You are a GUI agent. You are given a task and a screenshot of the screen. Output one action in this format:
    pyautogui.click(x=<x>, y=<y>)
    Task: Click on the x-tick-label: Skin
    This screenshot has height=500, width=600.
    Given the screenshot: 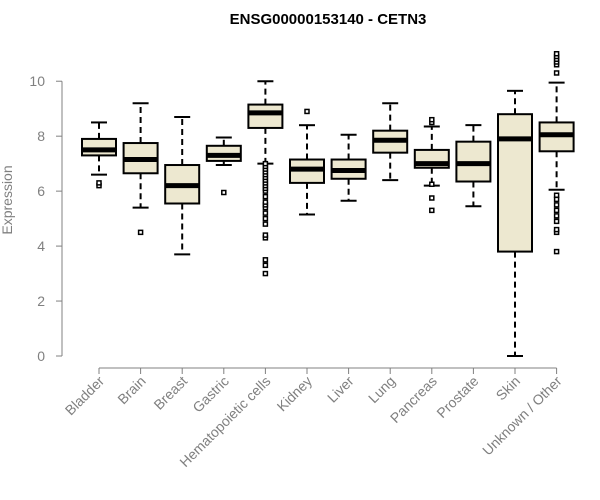 What is the action you would take?
    pyautogui.click(x=508, y=388)
    